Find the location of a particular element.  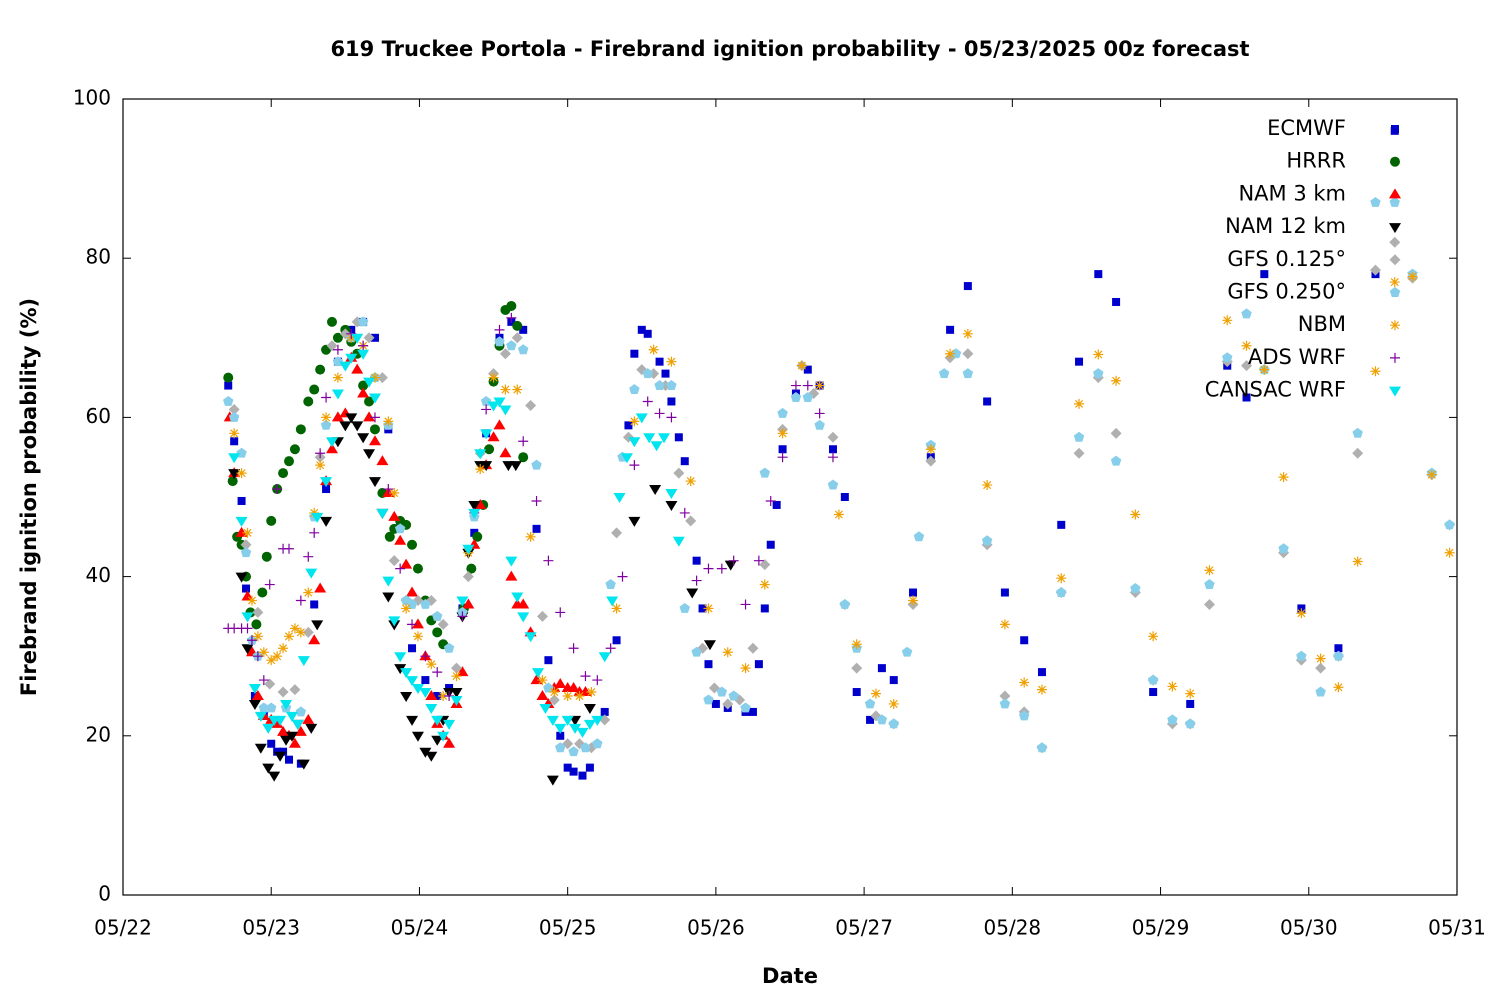

x-tick-label: 05/30 is located at coordinates (1309, 928).